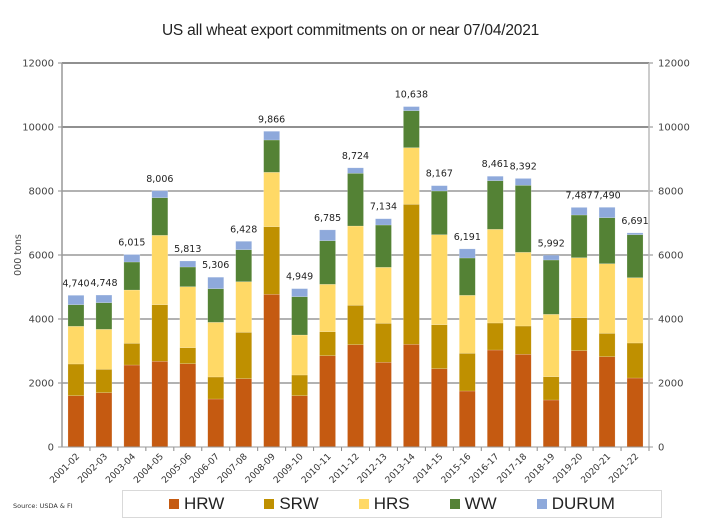 The height and width of the screenshot is (523, 701). What do you see at coordinates (215, 265) in the screenshot?
I see `total-label: 5,306` at bounding box center [215, 265].